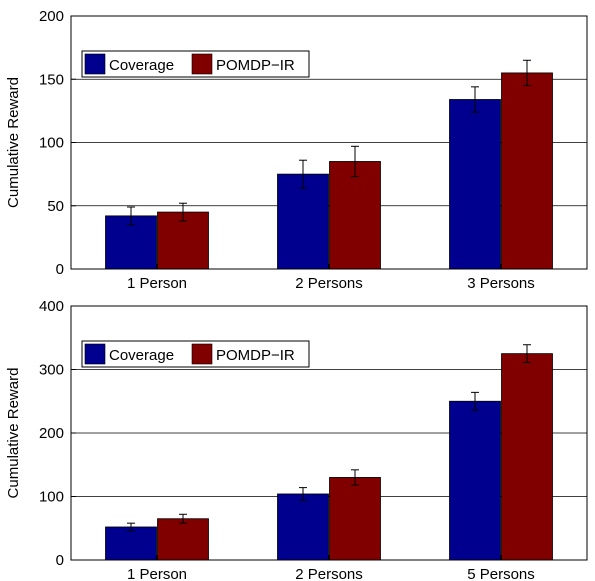 This screenshot has width=595, height=581. Describe the element at coordinates (55, 206) in the screenshot. I see `y-tick-label: 50` at that location.